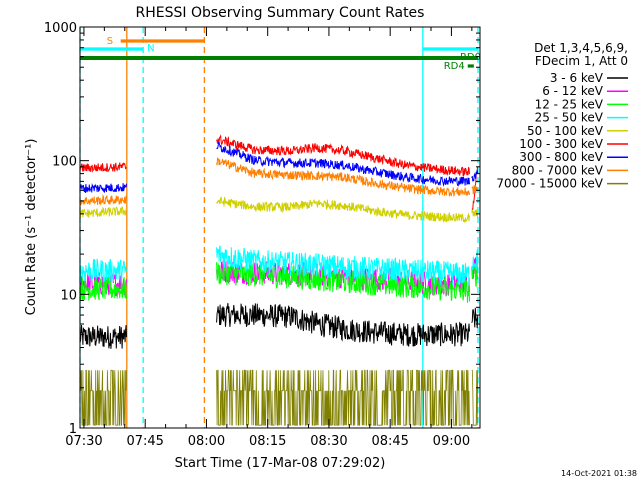 The height and width of the screenshot is (480, 640). Describe the element at coordinates (577, 78) in the screenshot. I see `legend-label-0: 3 - 6 keV` at that location.